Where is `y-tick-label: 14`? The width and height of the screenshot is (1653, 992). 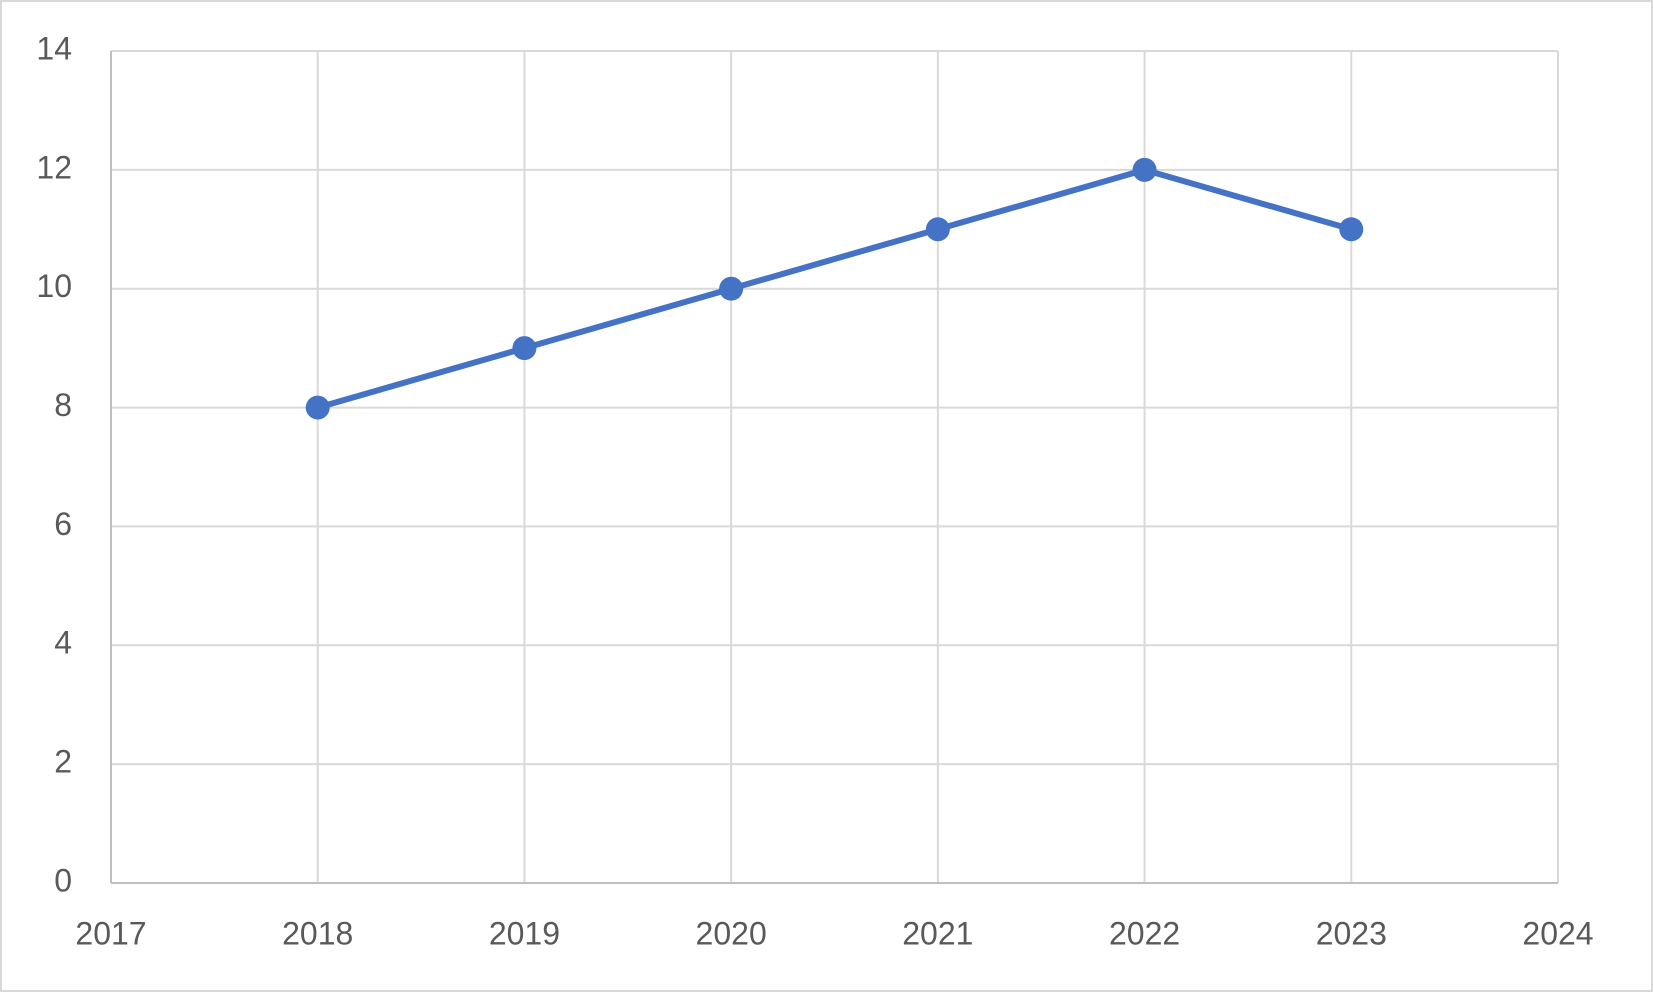 y-tick-label: 14 is located at coordinates (54, 48).